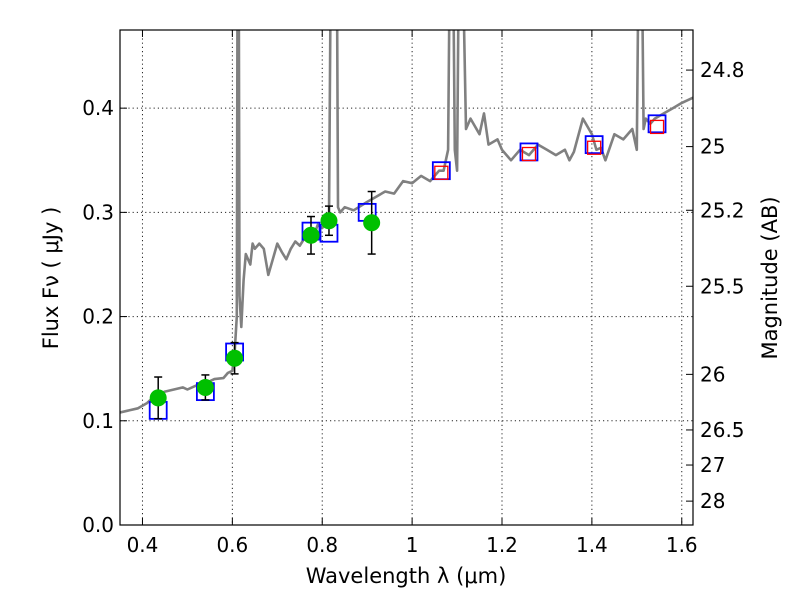 The width and height of the screenshot is (800, 600). Describe the element at coordinates (322, 545) in the screenshot. I see `x-tick-label: 0.8` at that location.